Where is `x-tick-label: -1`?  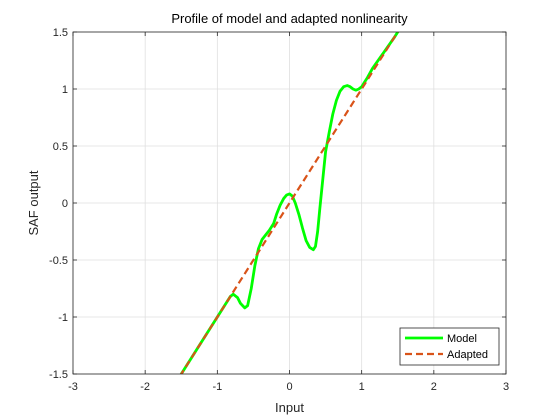 x-tick-label: -1 is located at coordinates (217, 387).